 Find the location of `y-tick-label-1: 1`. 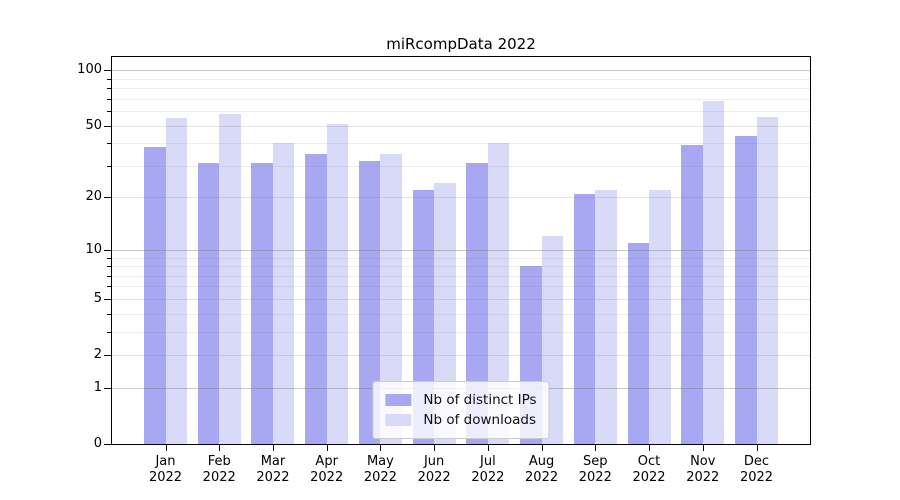

y-tick-label-1: 1 is located at coordinates (97, 387).